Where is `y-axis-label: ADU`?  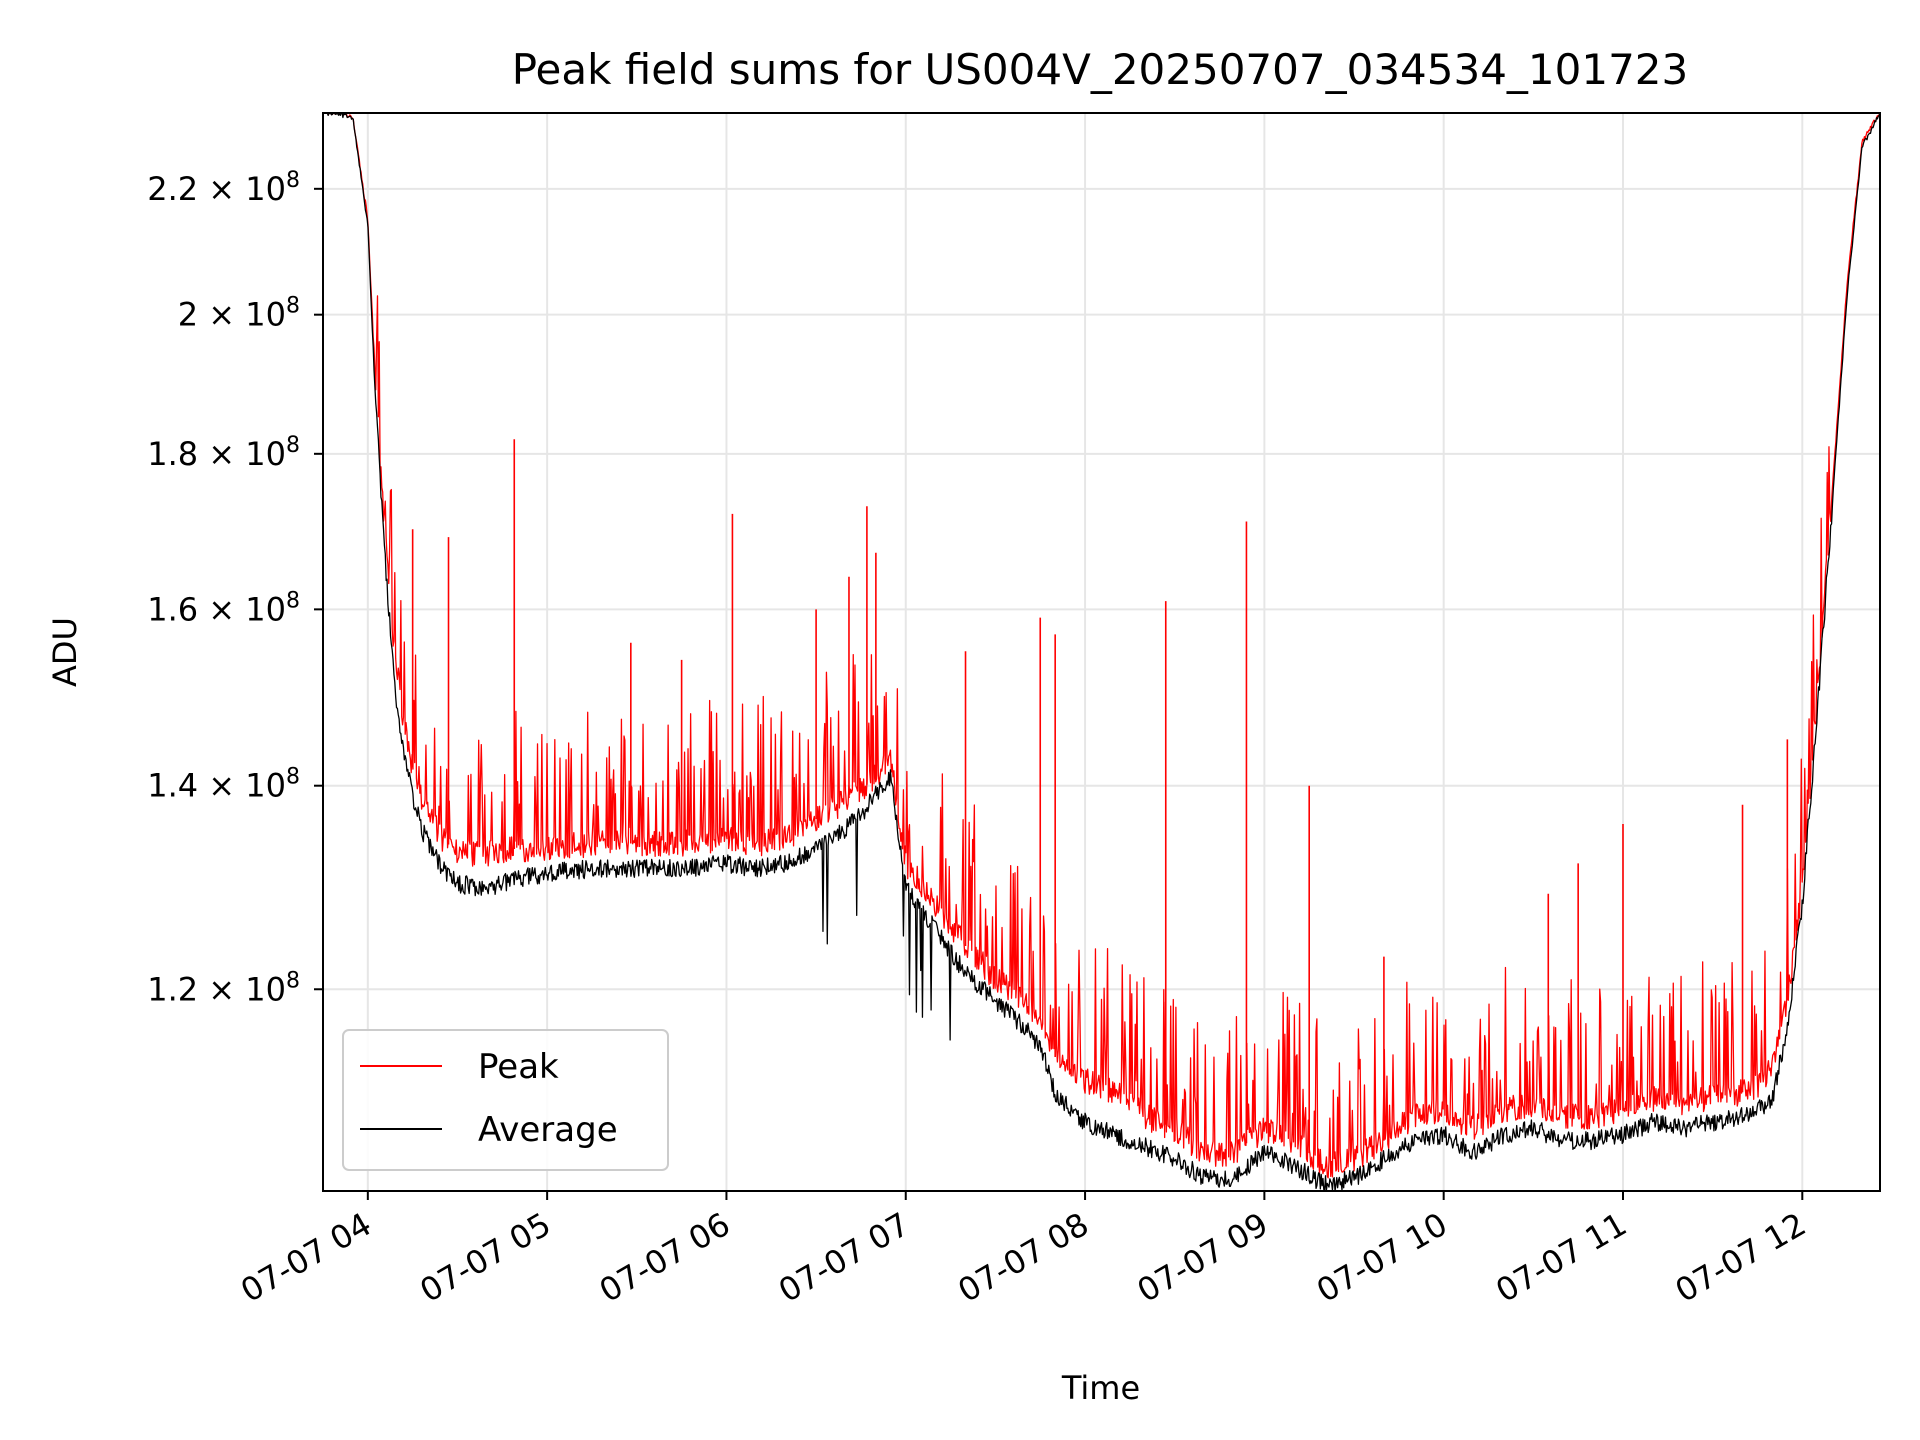 y-axis-label: ADU is located at coordinates (65, 652).